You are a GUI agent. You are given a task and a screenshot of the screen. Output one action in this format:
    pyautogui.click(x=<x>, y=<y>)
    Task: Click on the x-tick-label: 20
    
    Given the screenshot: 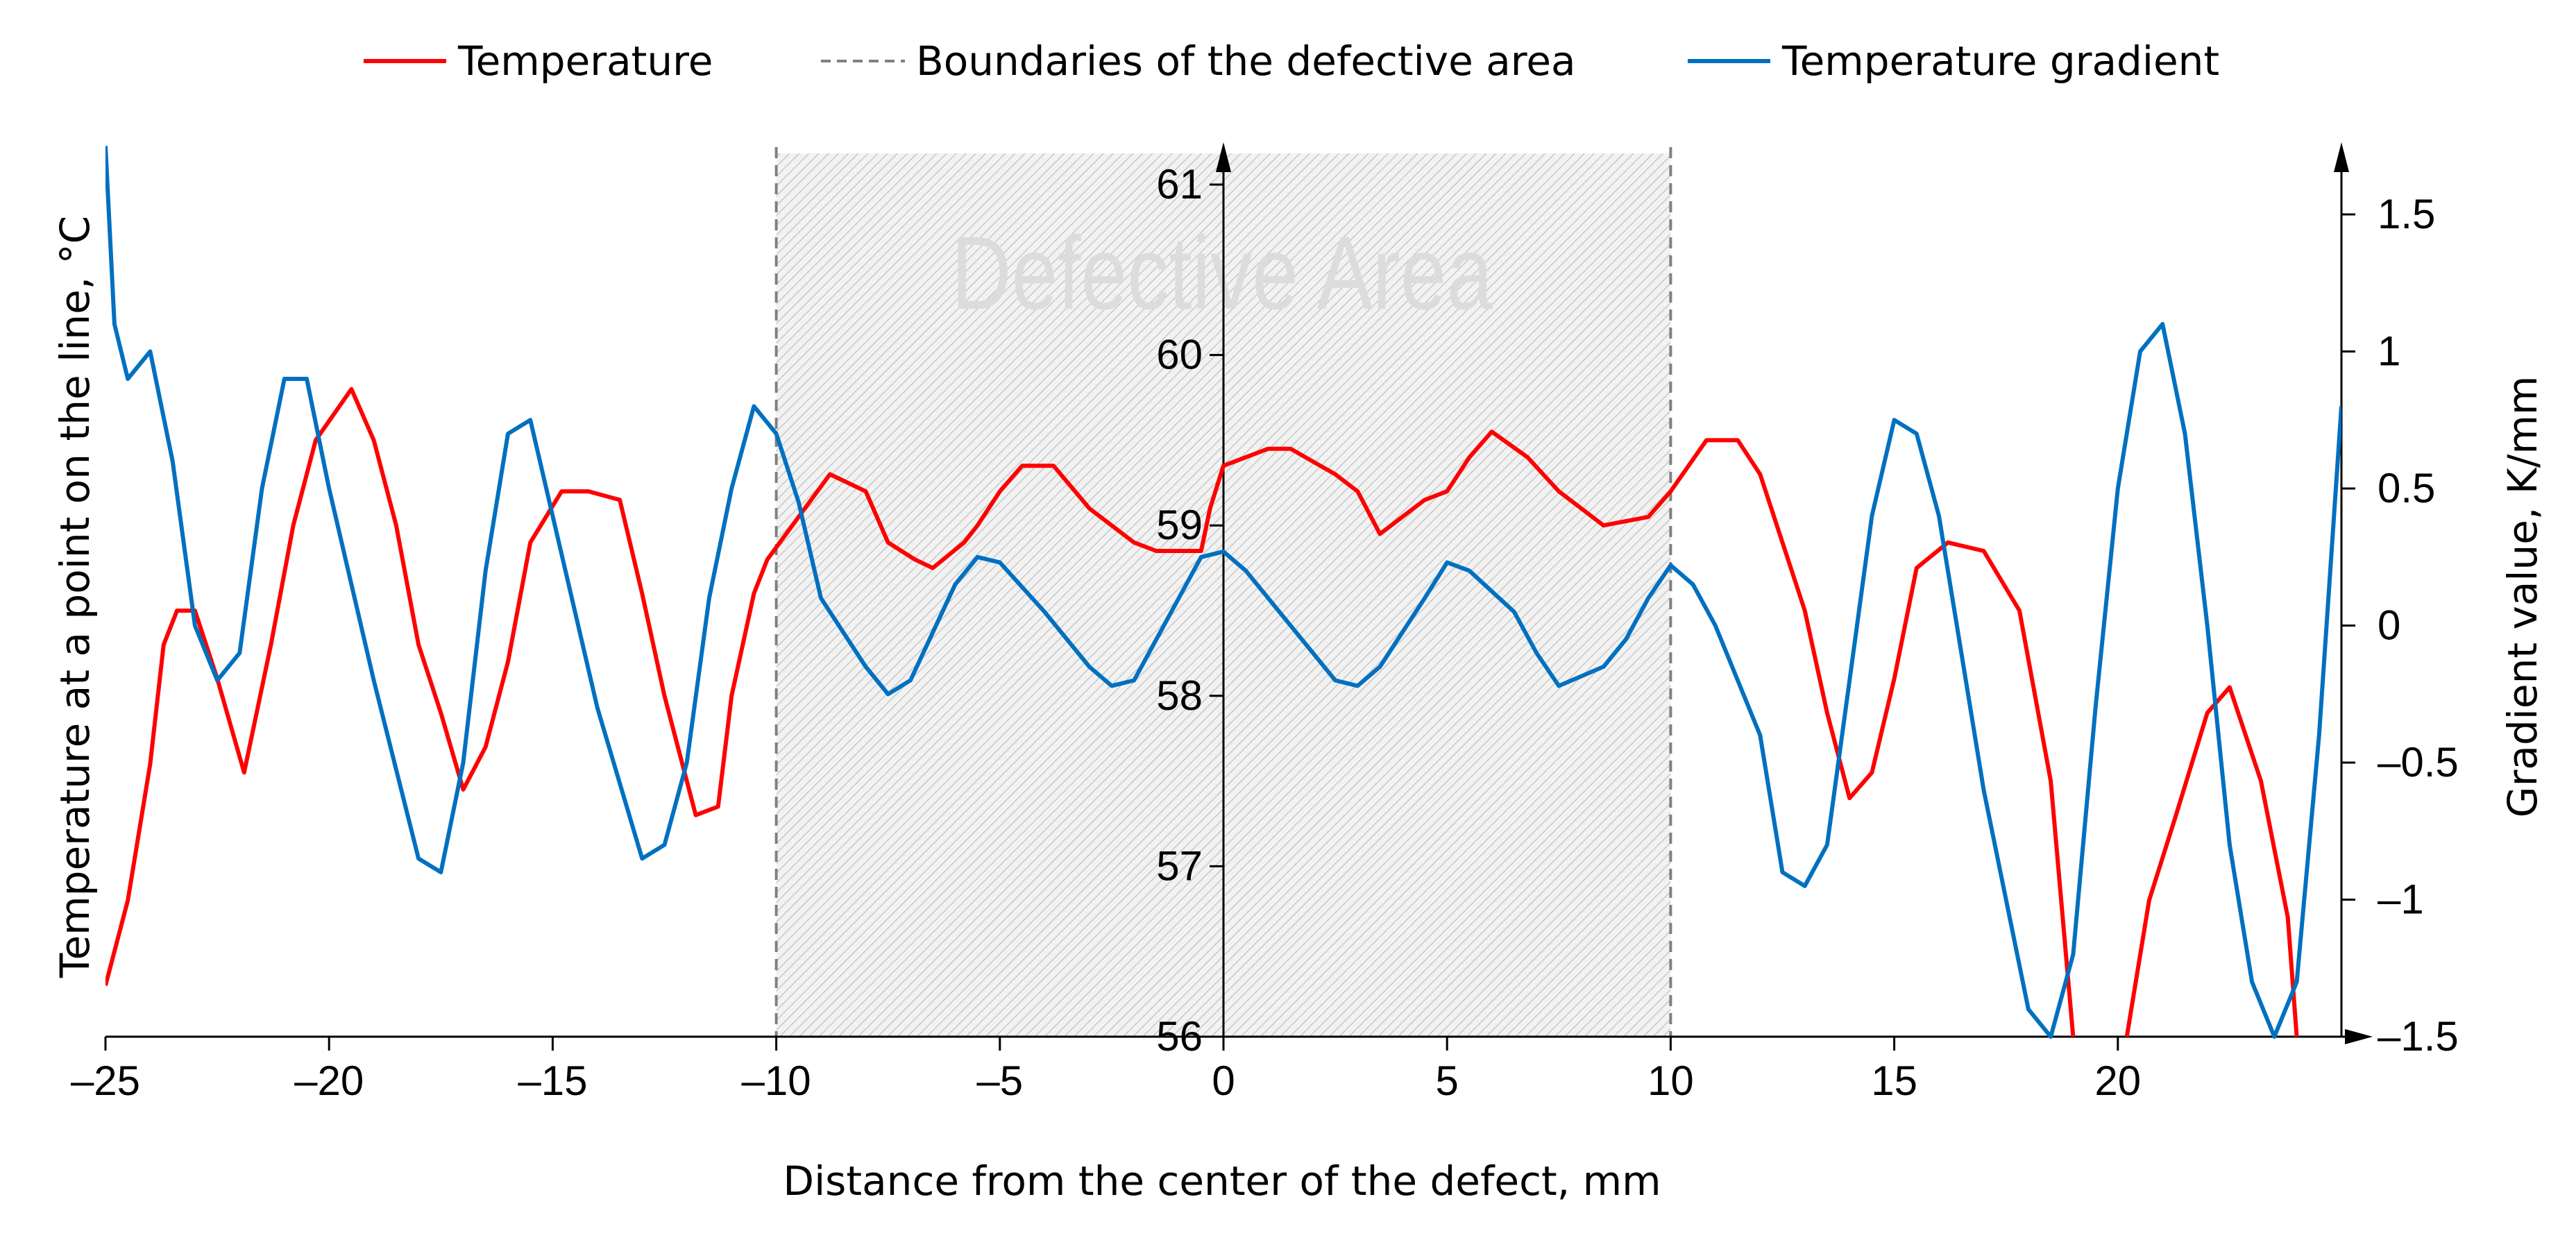 What is the action you would take?
    pyautogui.click(x=2117, y=1081)
    